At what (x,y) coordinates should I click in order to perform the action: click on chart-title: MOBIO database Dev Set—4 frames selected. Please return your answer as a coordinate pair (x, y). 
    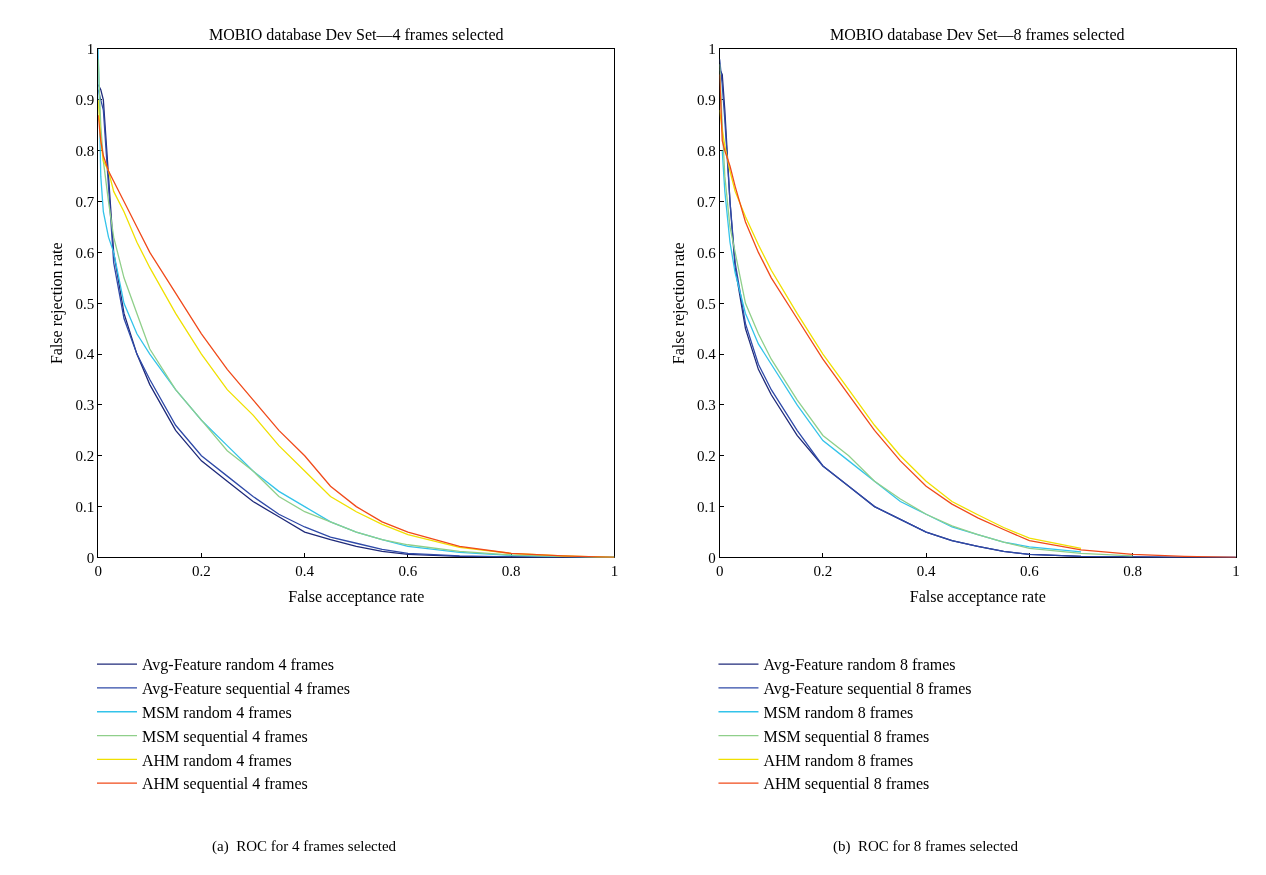
    Looking at the image, I should click on (356, 34).